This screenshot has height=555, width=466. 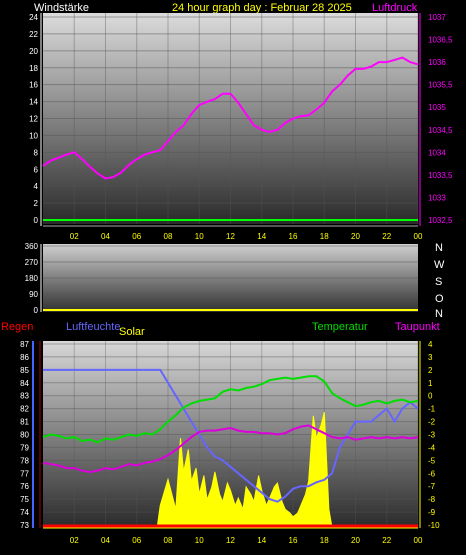 What do you see at coordinates (33, 135) in the screenshot?
I see `top-left-tick-label: 10` at bounding box center [33, 135].